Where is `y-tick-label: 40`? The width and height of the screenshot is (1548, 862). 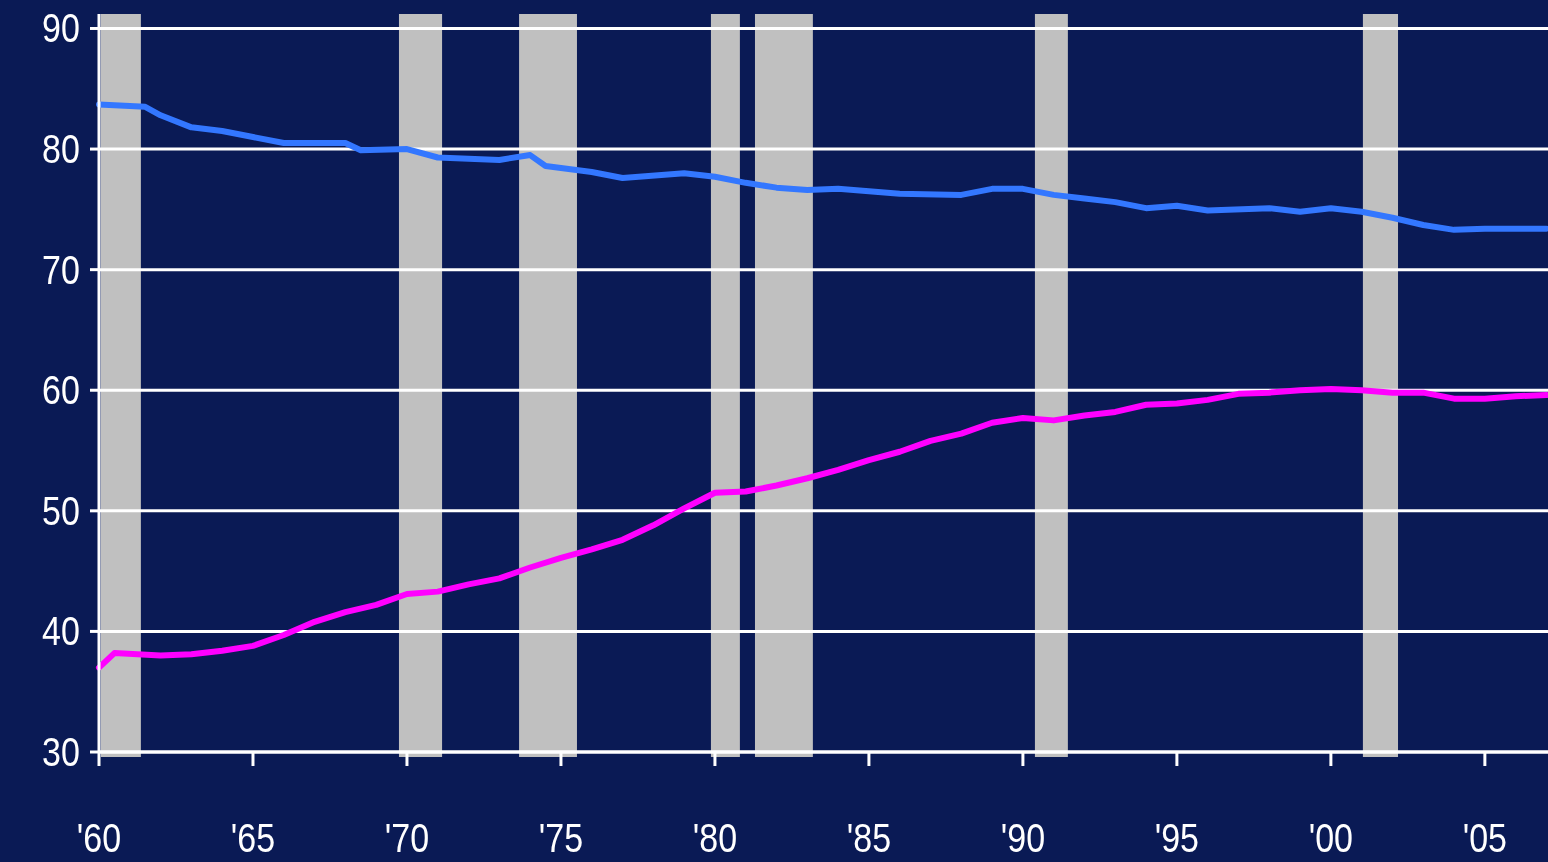 y-tick-label: 40 is located at coordinates (61, 631).